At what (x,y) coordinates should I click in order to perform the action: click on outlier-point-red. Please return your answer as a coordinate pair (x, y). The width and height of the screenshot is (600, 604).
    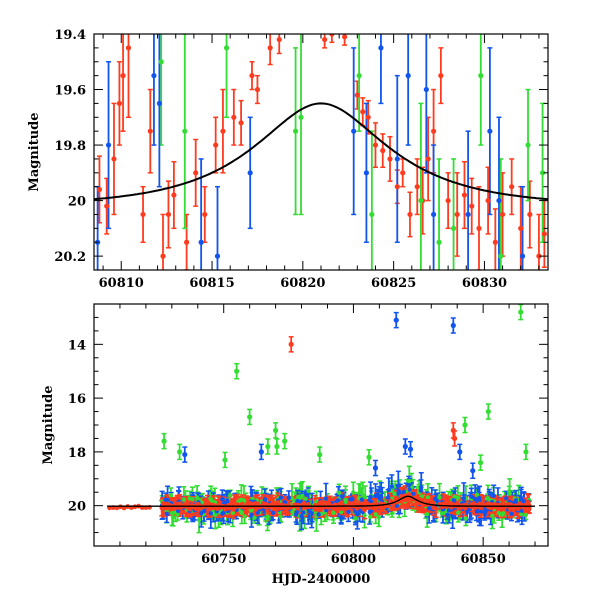
    Looking at the image, I should click on (291, 344).